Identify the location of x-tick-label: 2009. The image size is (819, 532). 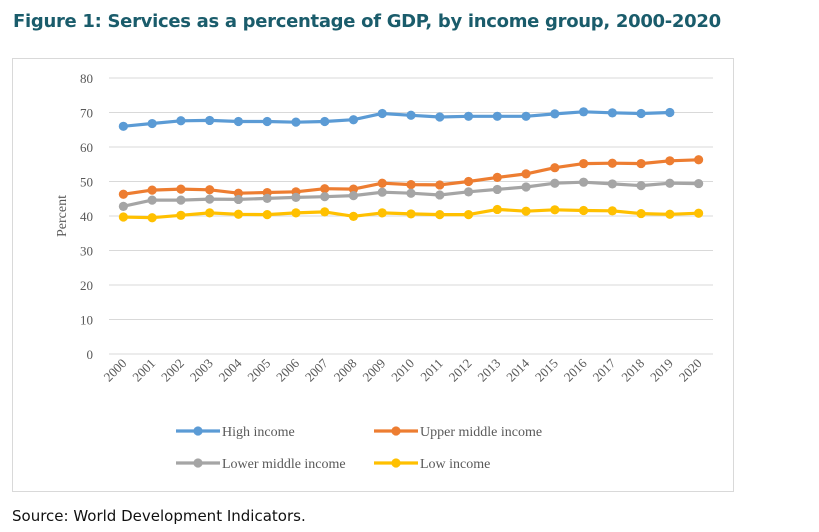
(373, 370).